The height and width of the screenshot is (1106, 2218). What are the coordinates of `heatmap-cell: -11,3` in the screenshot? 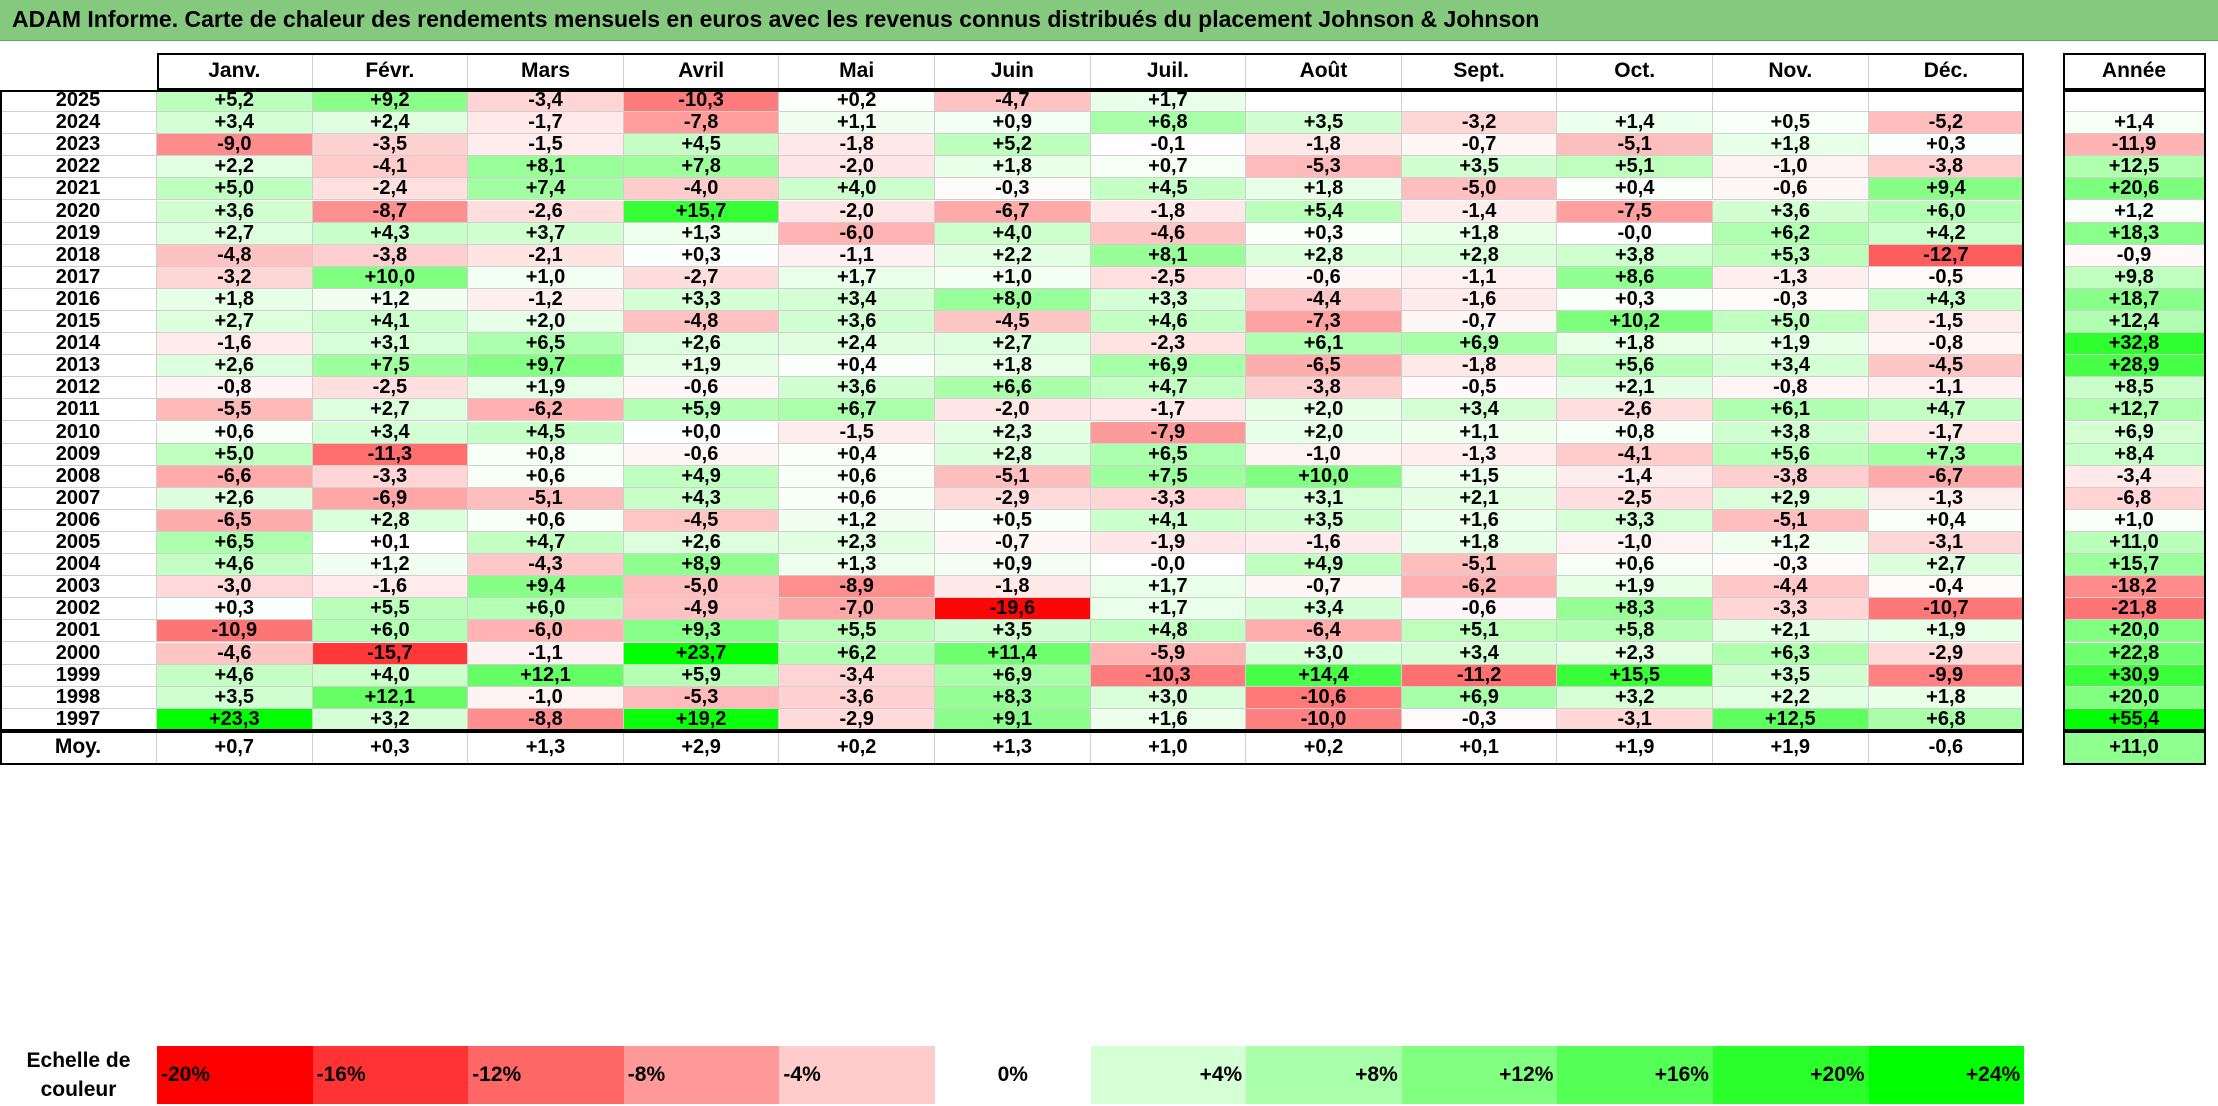 It's located at (390, 454).